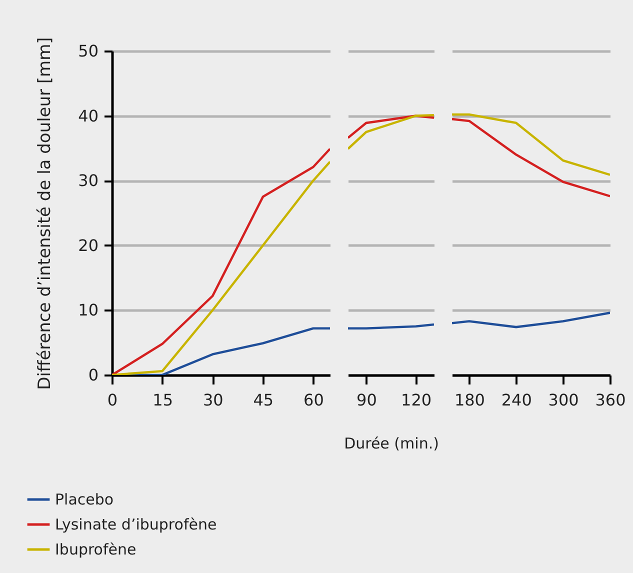 The width and height of the screenshot is (633, 573). I want to click on legend-label: Lysinate d’ibuprofène, so click(136, 525).